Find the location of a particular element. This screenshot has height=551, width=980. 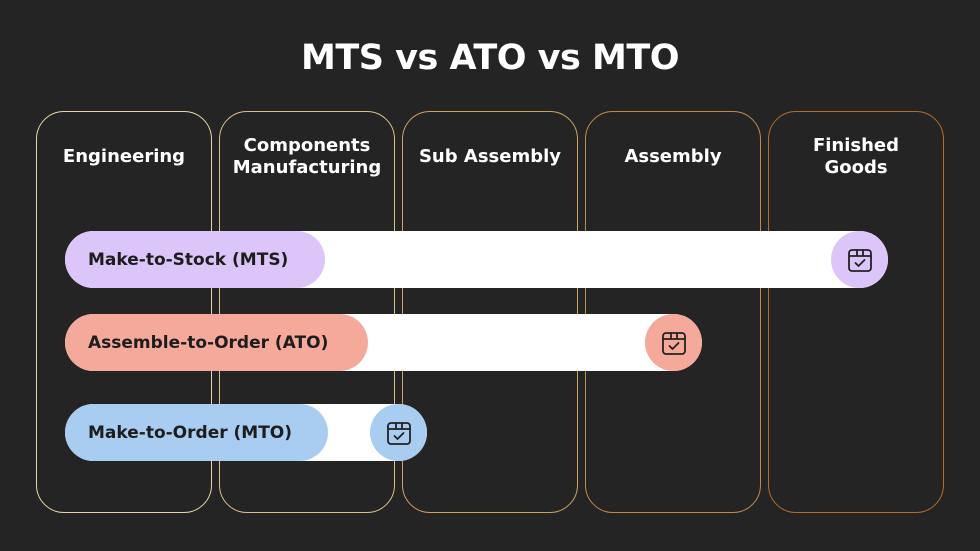

stage-label: Sub Assembly is located at coordinates (490, 156).